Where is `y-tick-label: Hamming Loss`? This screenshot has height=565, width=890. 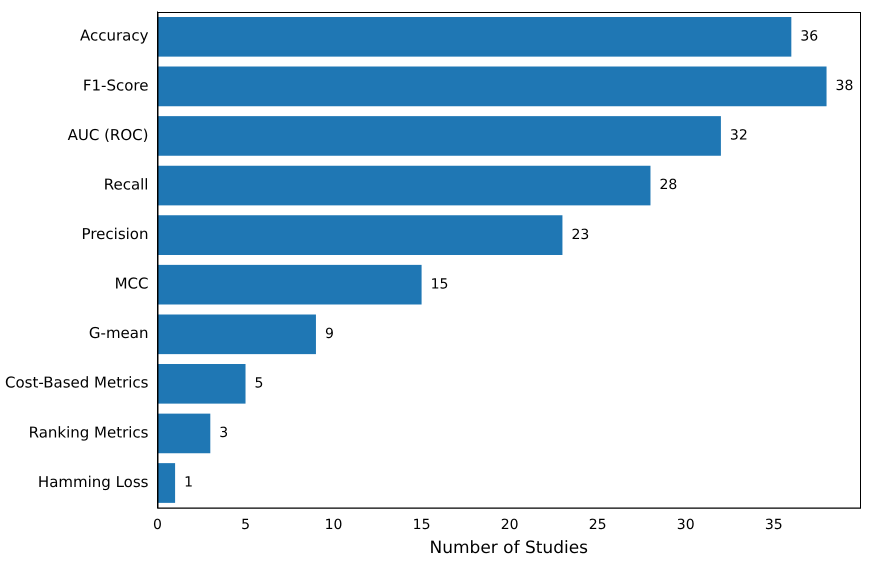 y-tick-label: Hamming Loss is located at coordinates (93, 481).